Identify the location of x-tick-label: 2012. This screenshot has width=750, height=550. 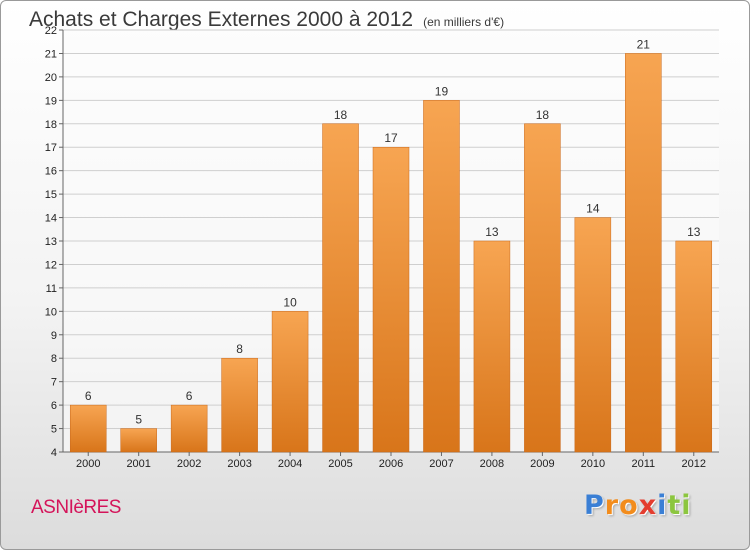
(694, 464).